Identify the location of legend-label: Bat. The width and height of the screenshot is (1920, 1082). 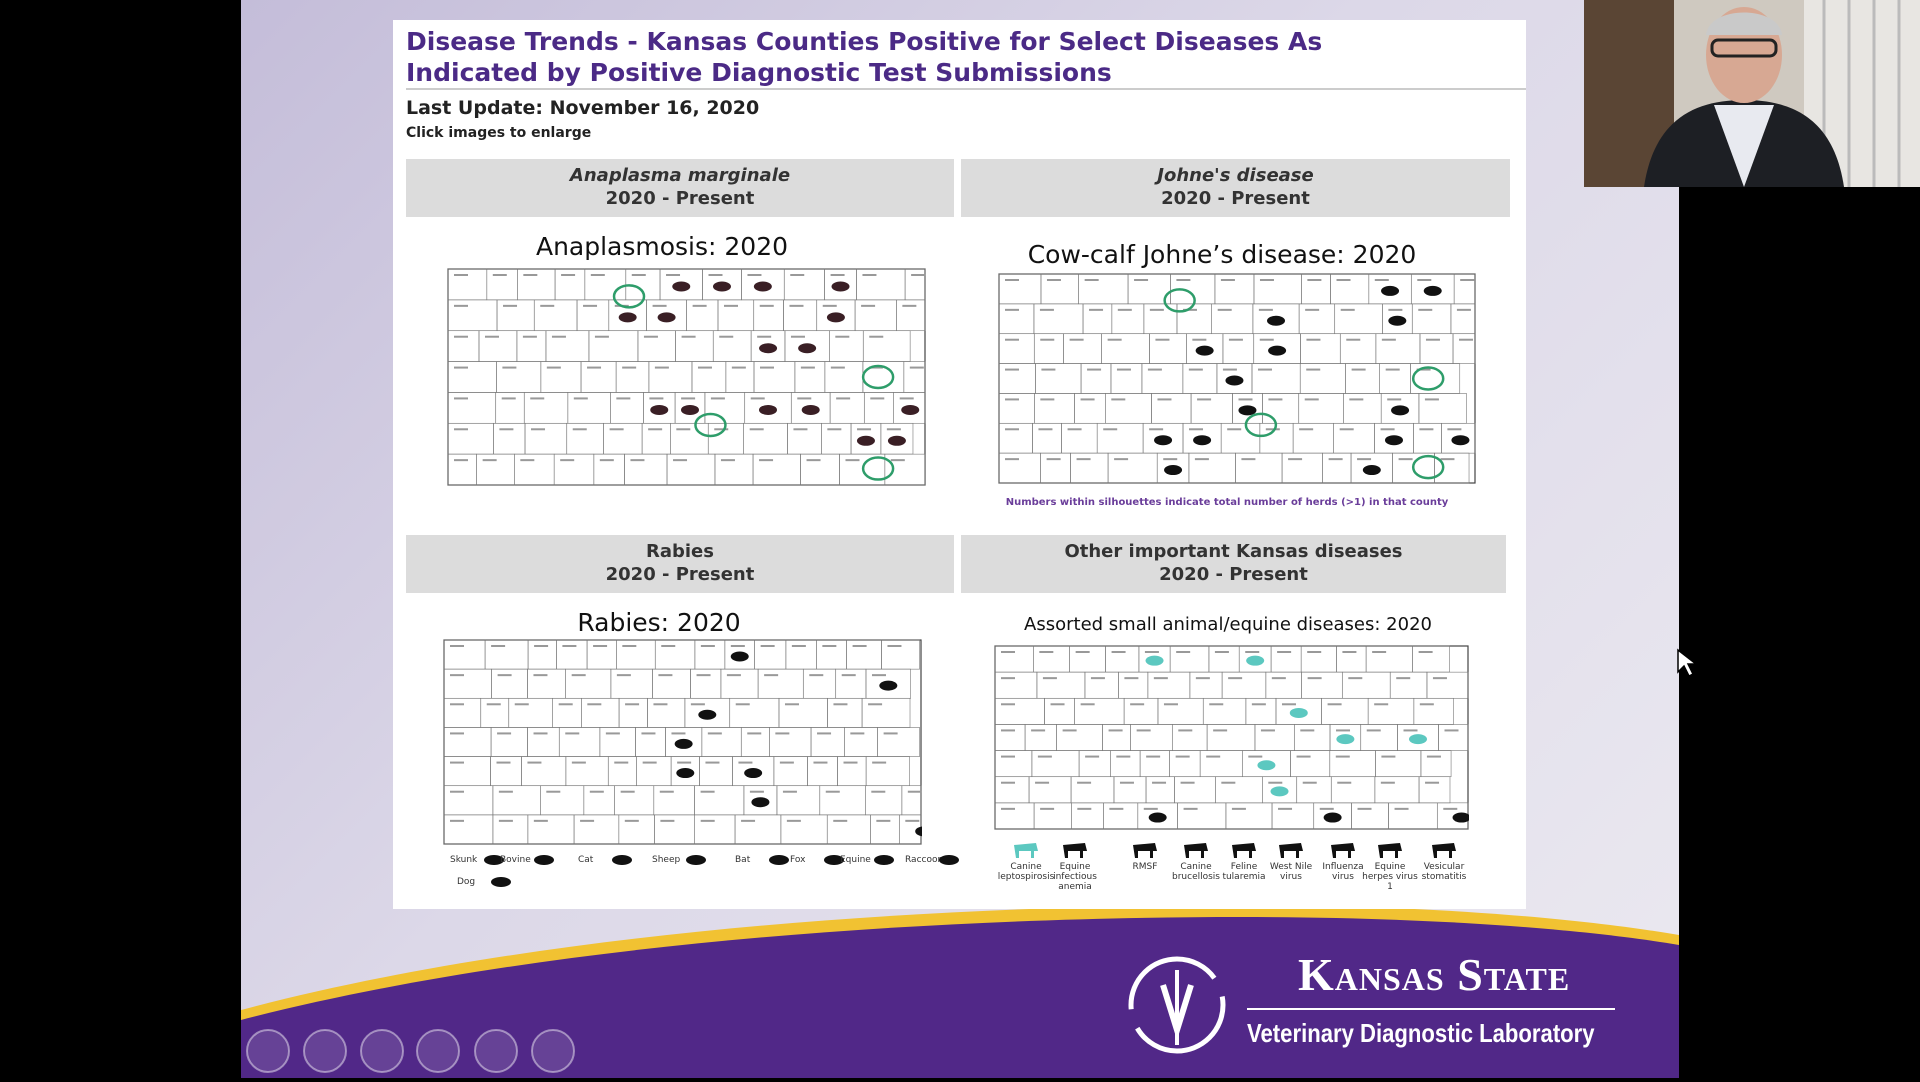
(743, 860).